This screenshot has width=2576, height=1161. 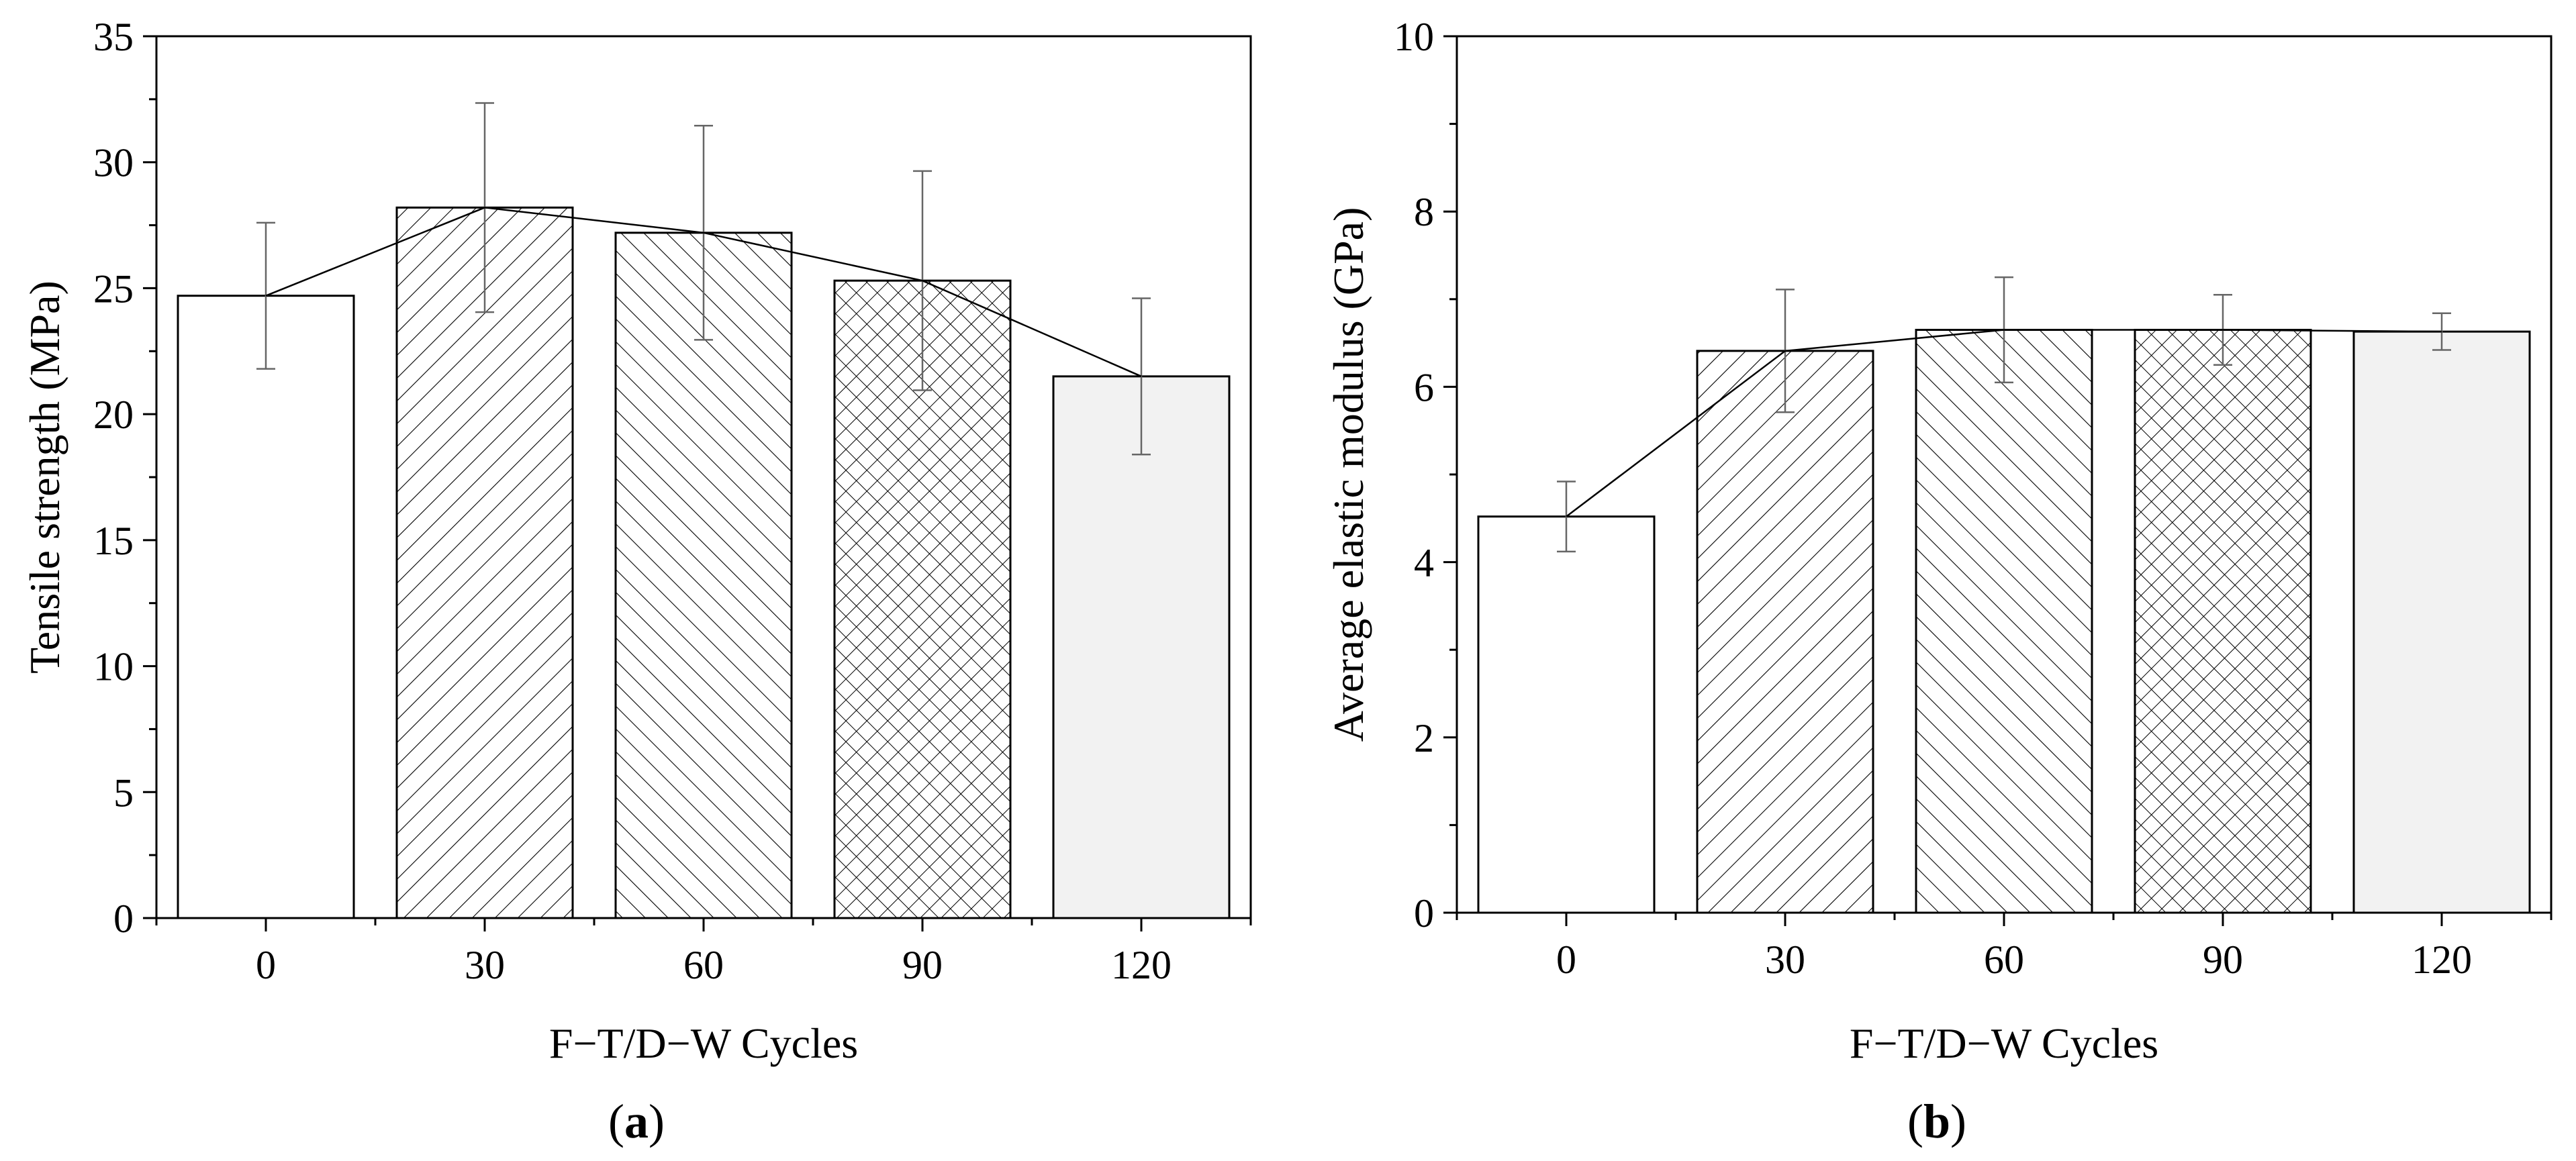 I want to click on y-tick-label: 4, so click(x=1424, y=563).